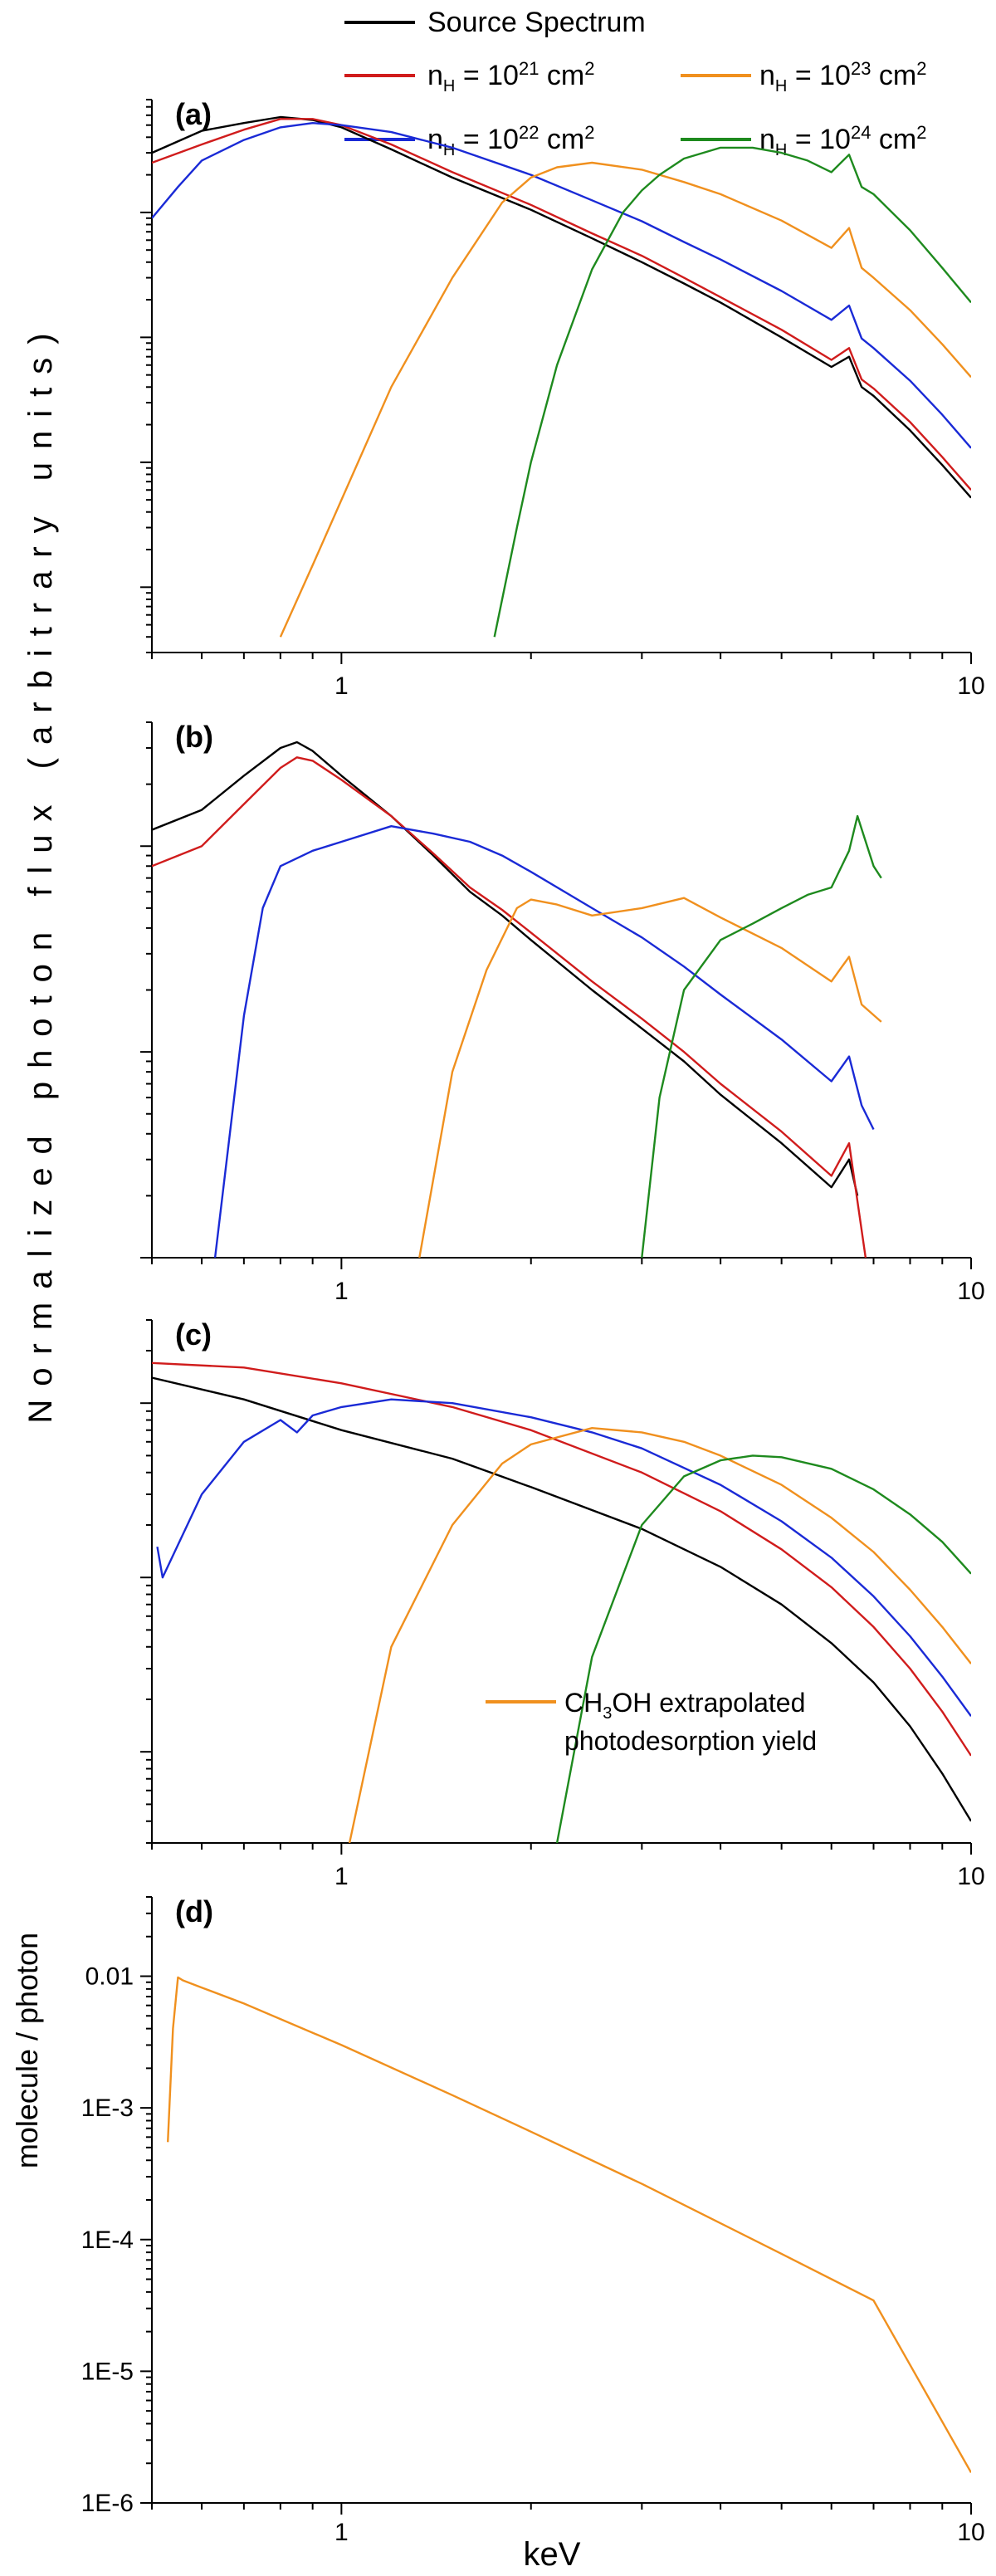  I want to click on legend-label-nh23: nH = 1023 cm2, so click(843, 76).